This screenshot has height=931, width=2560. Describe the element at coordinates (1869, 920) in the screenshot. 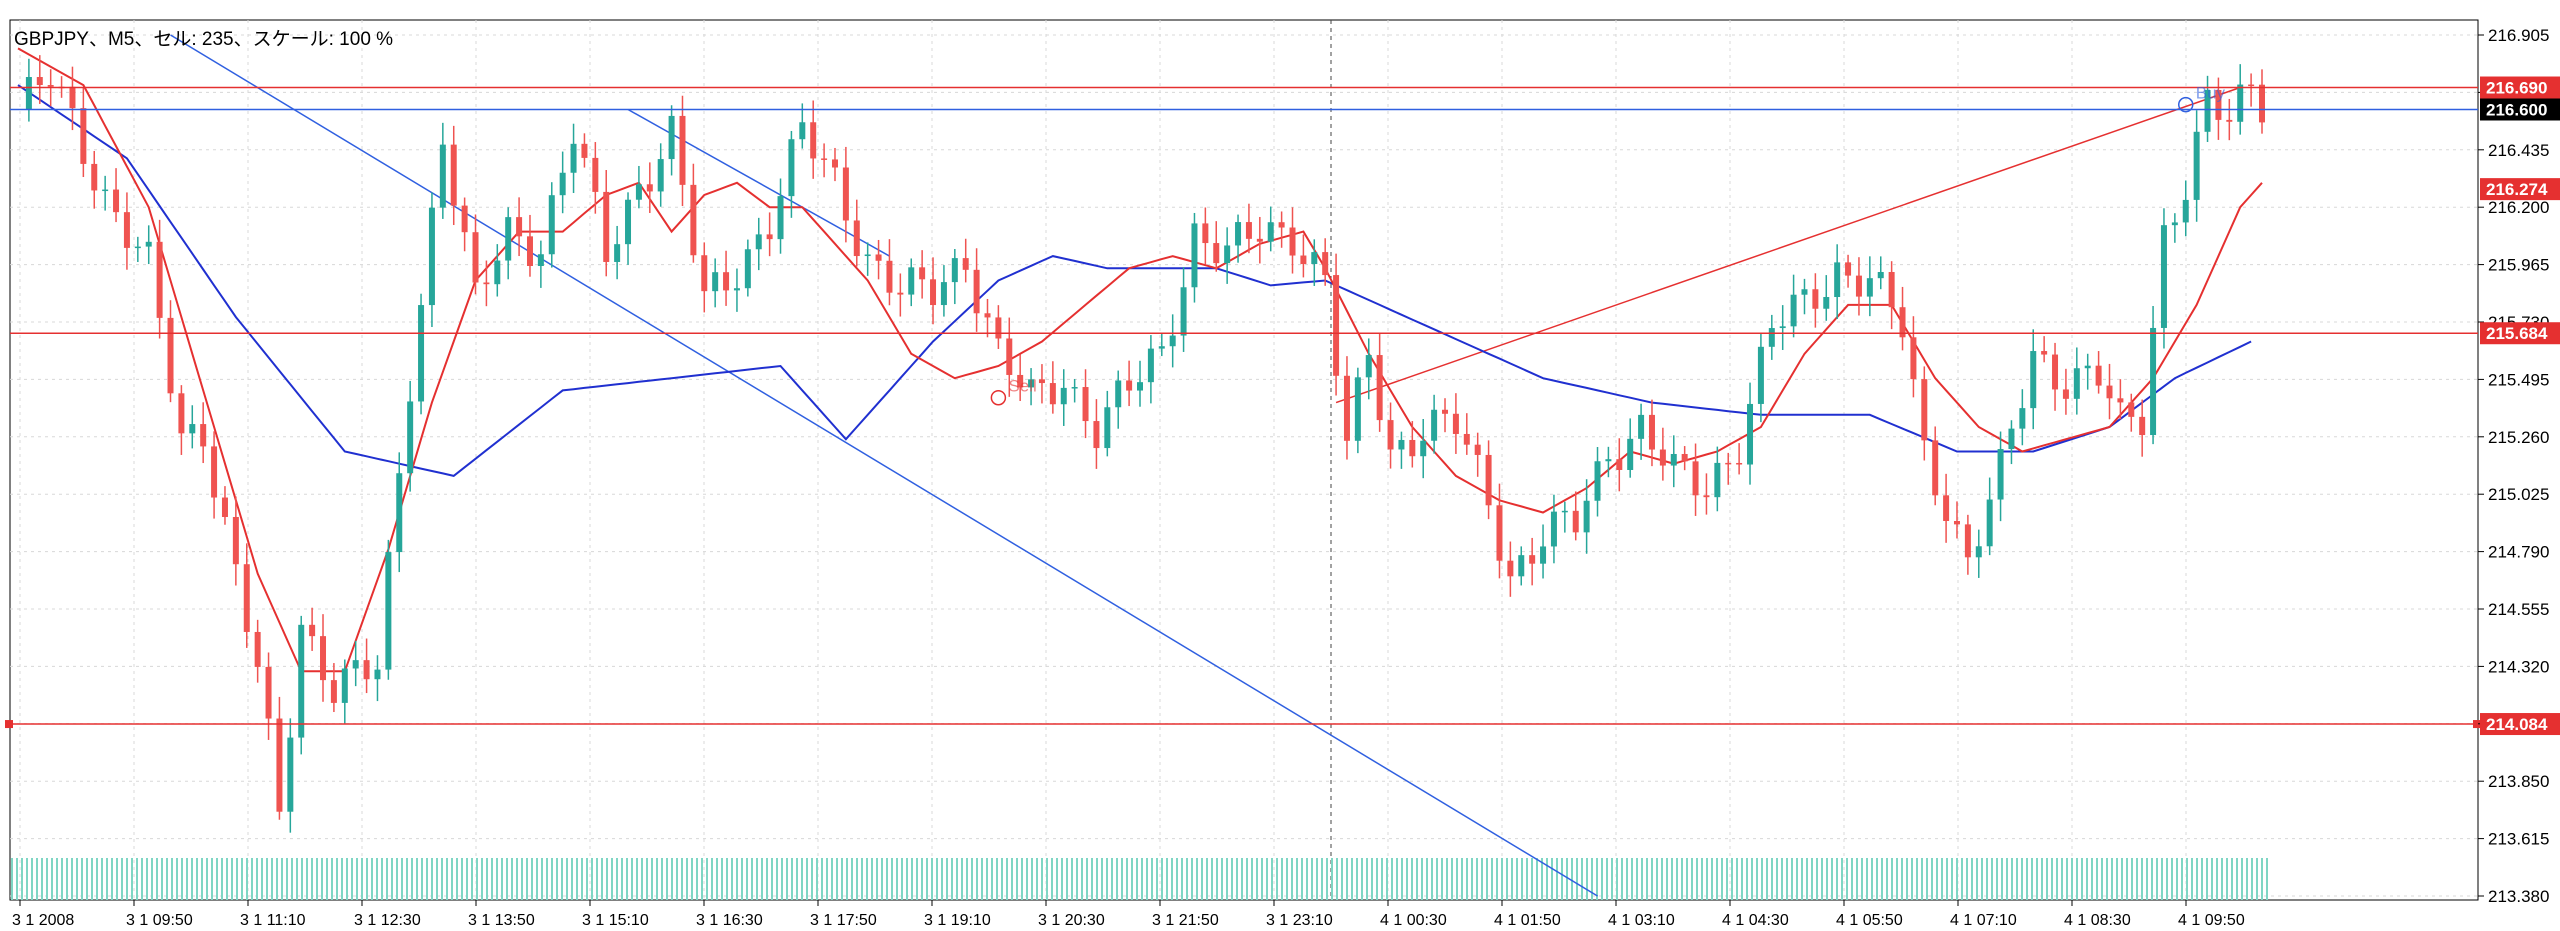

I see `x-tick-label: 4 1 05:50` at that location.